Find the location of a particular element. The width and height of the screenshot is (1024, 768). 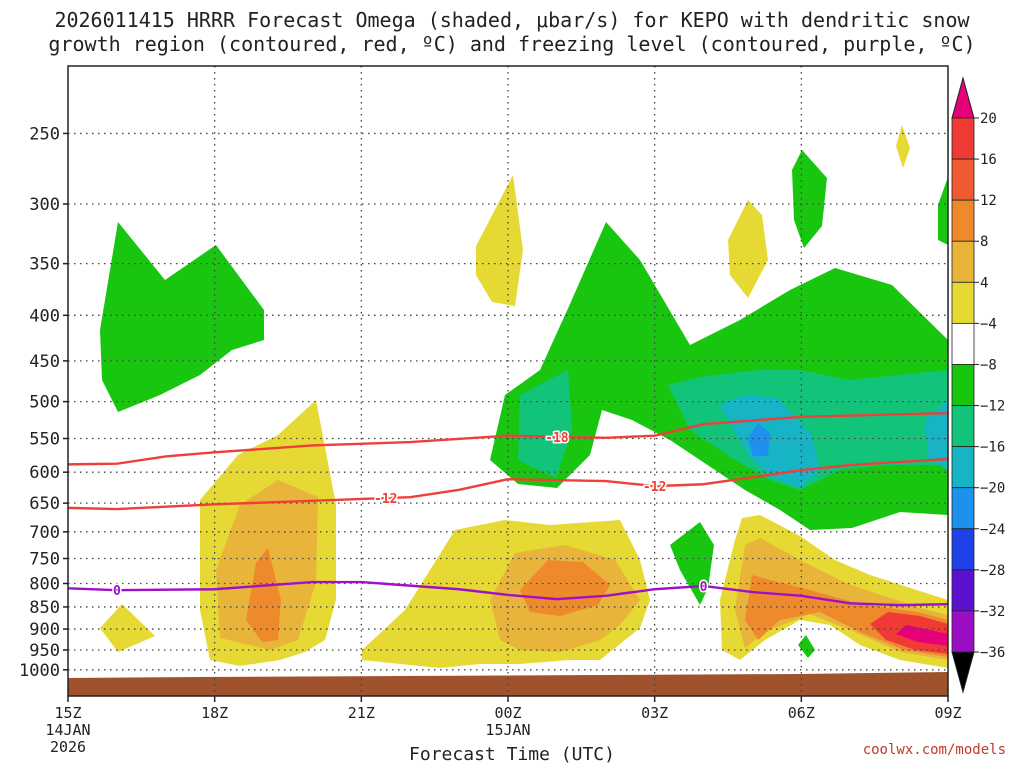

colorbar-label-11: −28 is located at coordinates (992, 571).